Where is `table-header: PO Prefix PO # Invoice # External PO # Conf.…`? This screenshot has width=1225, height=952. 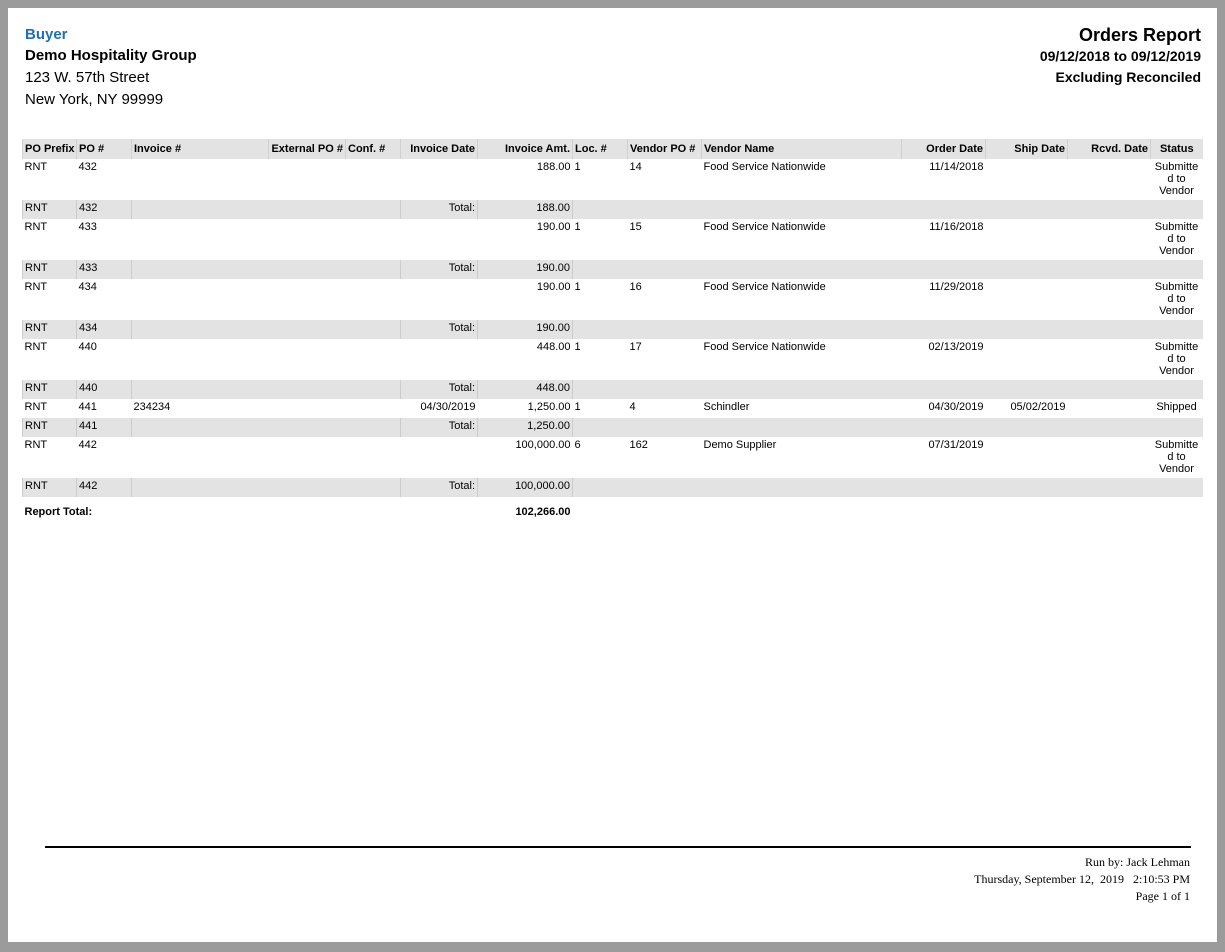 table-header: PO Prefix PO # Invoice # External PO # Conf.… is located at coordinates (612, 149).